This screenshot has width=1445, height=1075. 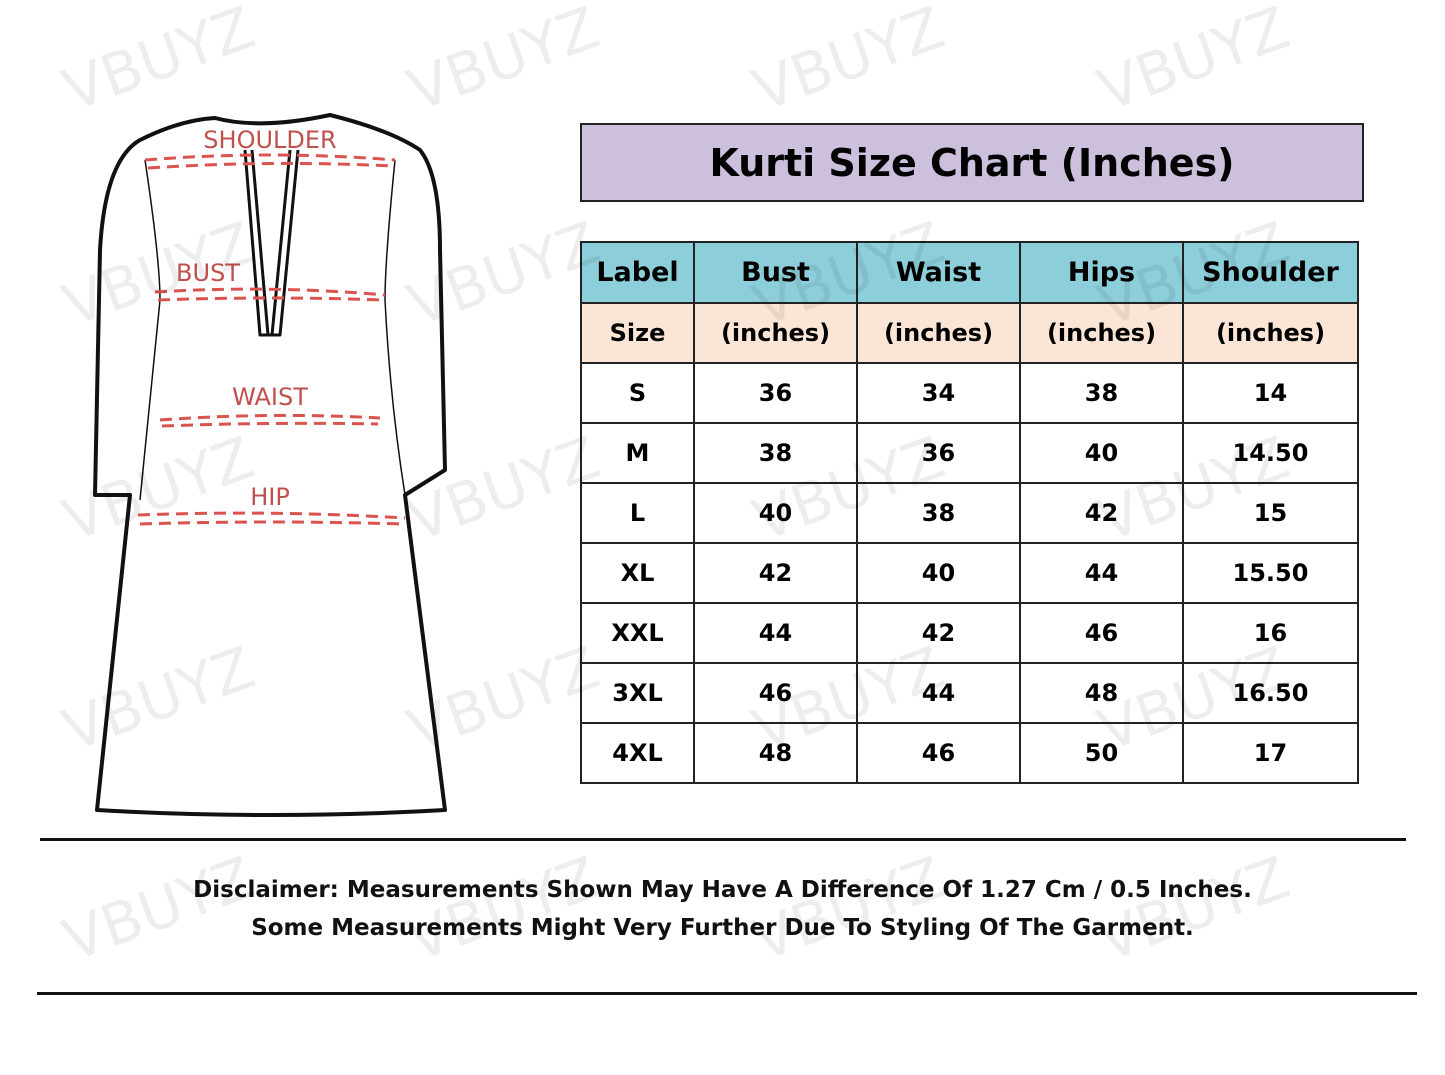 I want to click on chart-title: Kurti Size Chart (Inches), so click(x=972, y=162).